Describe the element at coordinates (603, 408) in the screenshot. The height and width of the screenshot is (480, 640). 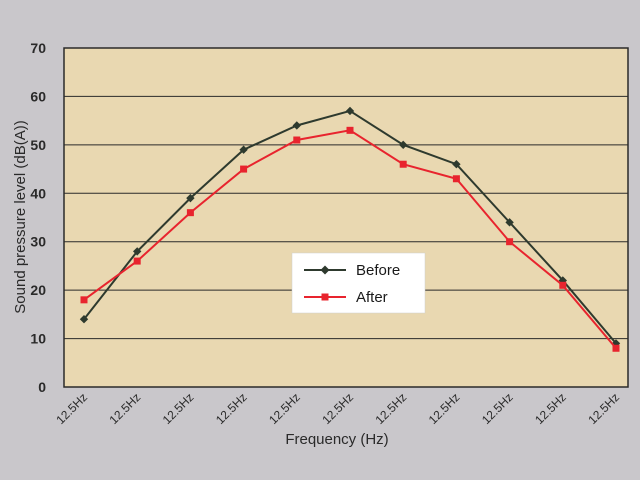
I see `x-tick-11: 12.5Hz` at that location.